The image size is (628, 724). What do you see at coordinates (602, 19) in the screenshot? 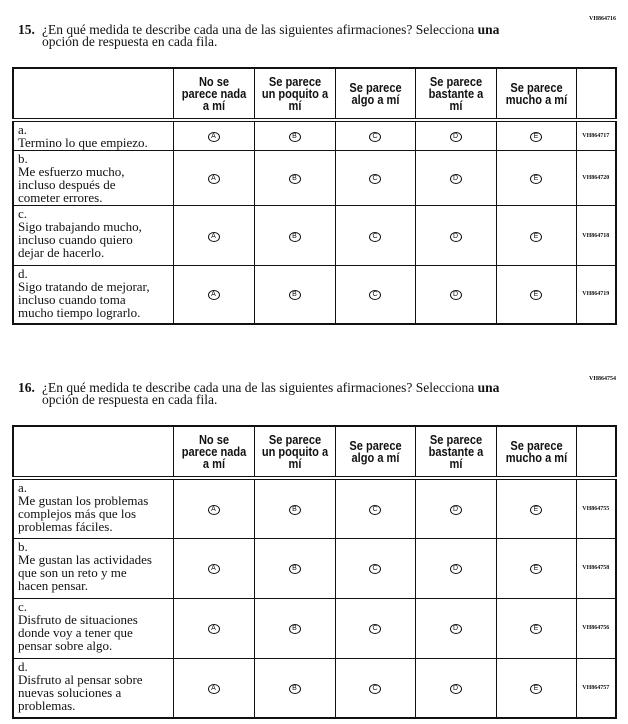
I see `question-code: VH864716` at bounding box center [602, 19].